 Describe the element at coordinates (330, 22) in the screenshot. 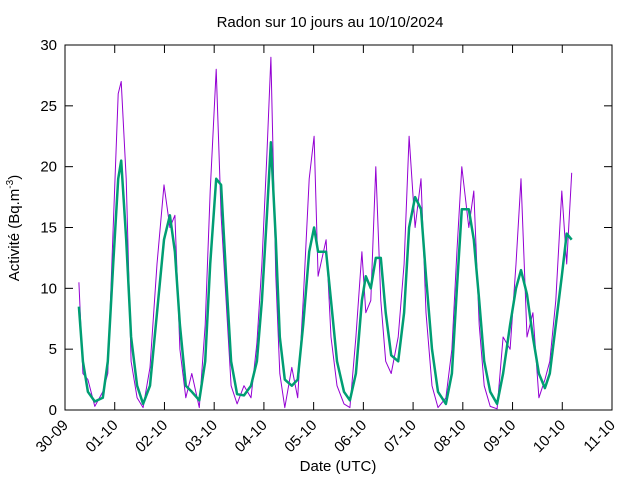

I see `chart-title: Radon sur 10 jours au 10/10/2024` at that location.